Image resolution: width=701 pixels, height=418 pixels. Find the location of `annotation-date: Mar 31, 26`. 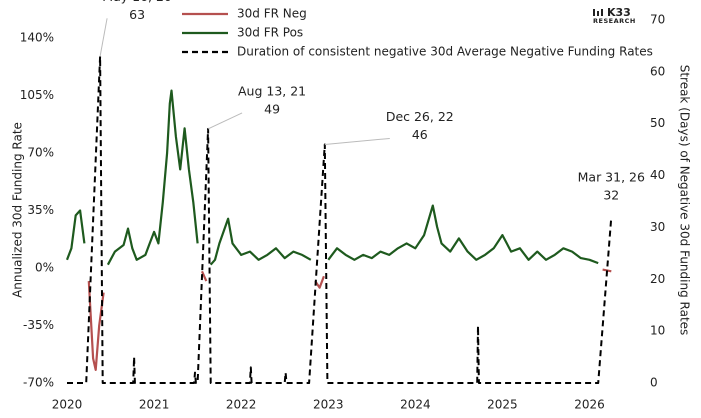

annotation-date: Mar 31, 26 is located at coordinates (611, 177).